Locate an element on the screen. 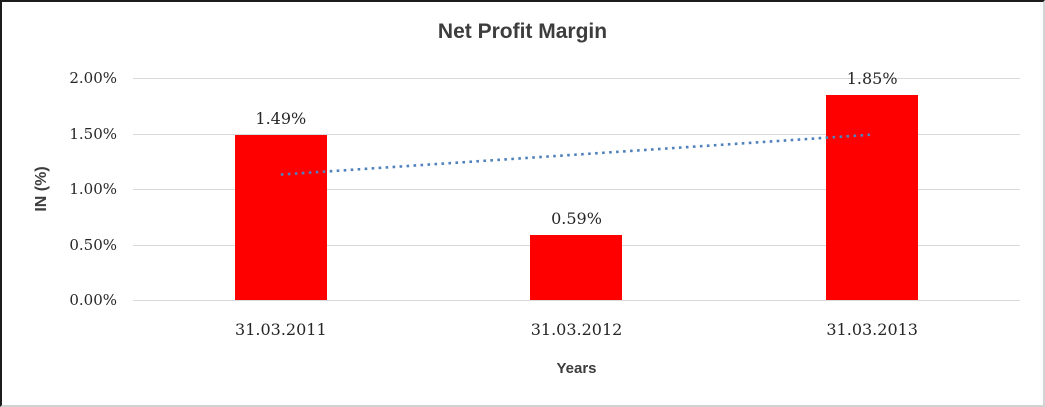 The image size is (1045, 407). bar-value-label: 1.49% is located at coordinates (281, 118).